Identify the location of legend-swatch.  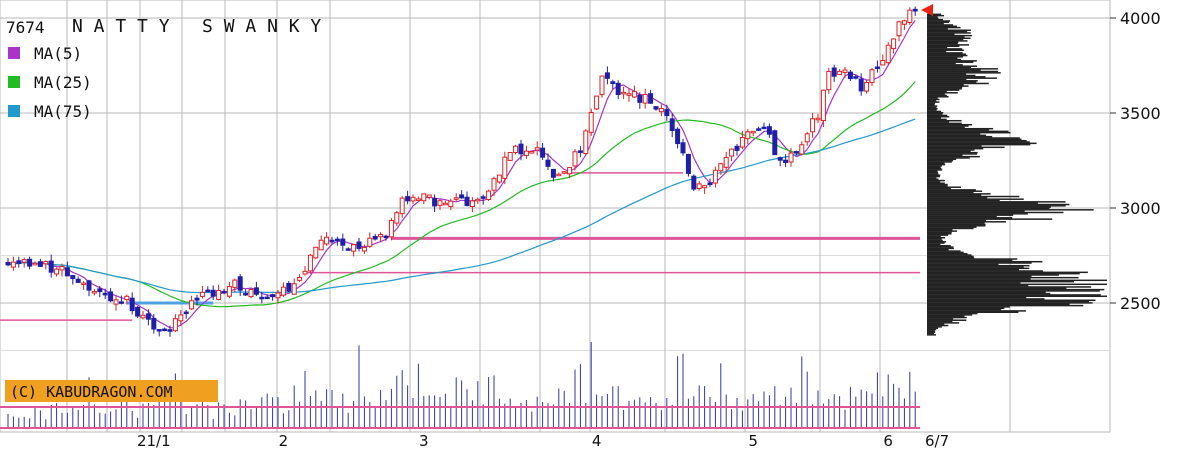
(14, 111).